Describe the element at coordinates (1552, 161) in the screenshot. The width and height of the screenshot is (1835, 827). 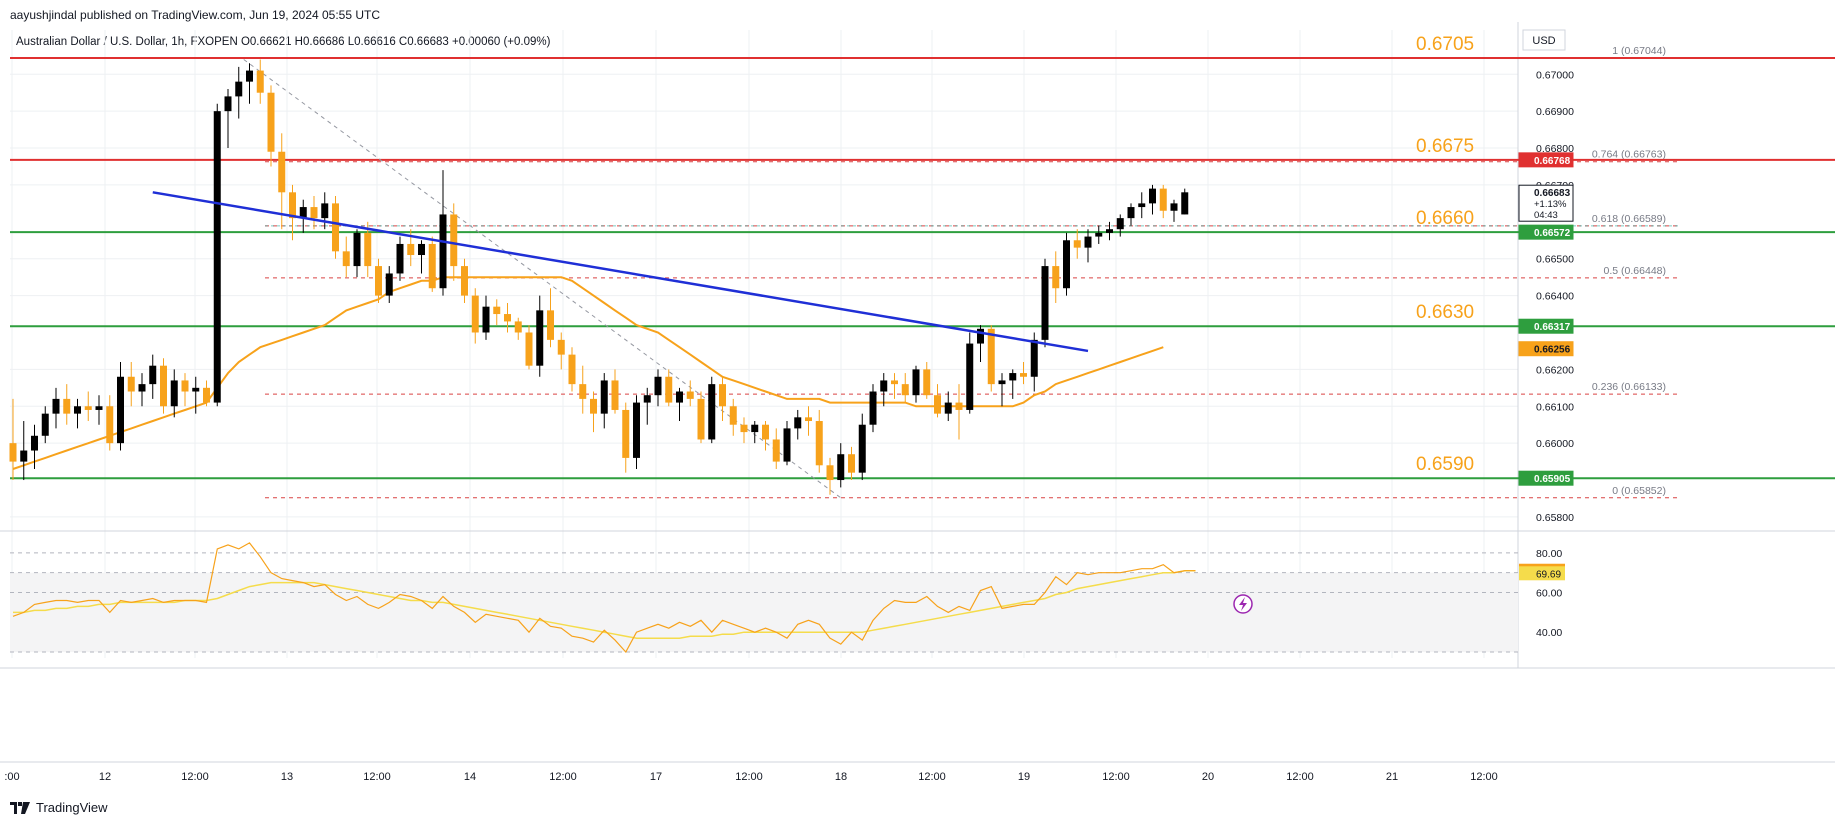
I see `price-tag-text: 0.66768` at that location.